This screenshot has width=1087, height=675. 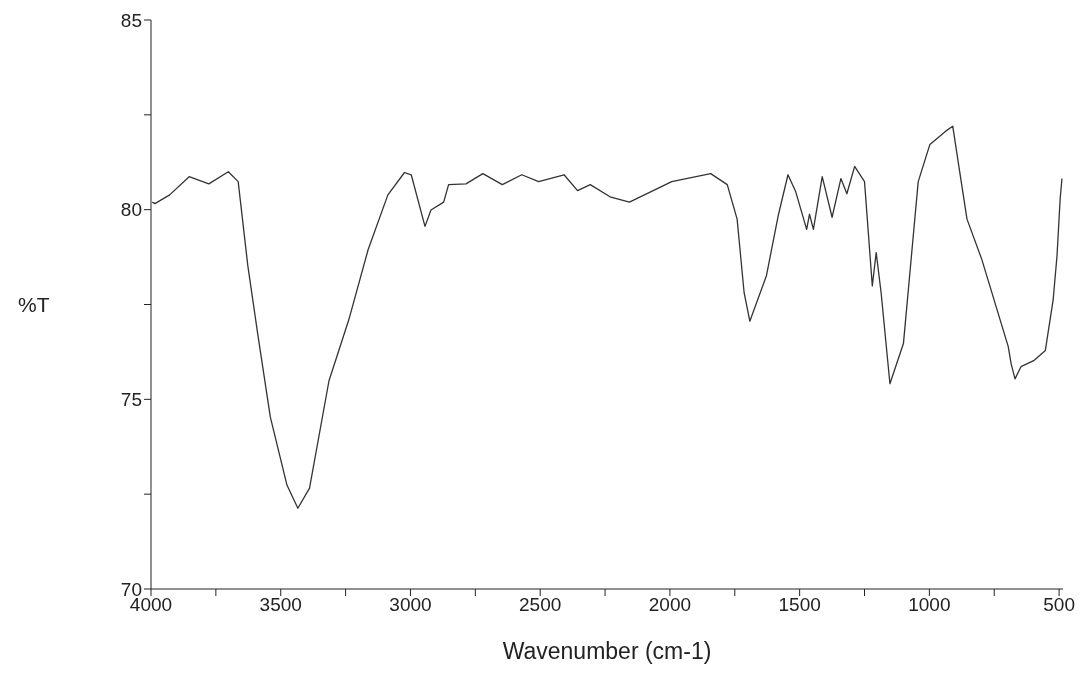 What do you see at coordinates (607, 651) in the screenshot?
I see `x-axis-title: Wavenumber (cm-1)` at bounding box center [607, 651].